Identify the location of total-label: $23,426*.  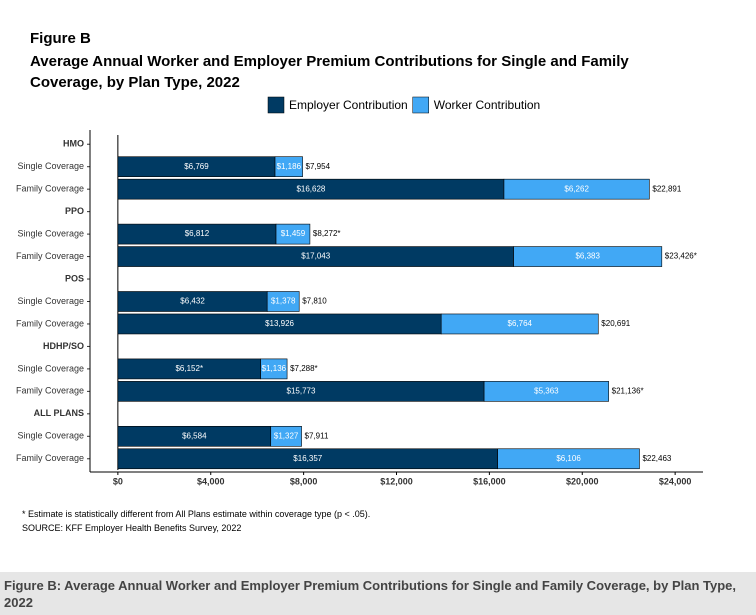
(681, 256).